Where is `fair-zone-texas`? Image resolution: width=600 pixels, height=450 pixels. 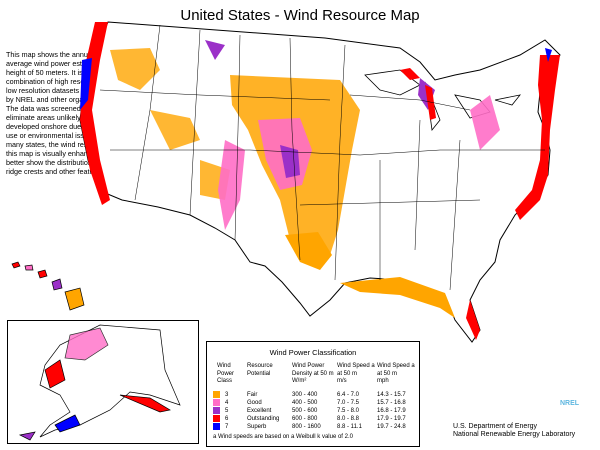
fair-zone-texas is located at coordinates (308, 251).